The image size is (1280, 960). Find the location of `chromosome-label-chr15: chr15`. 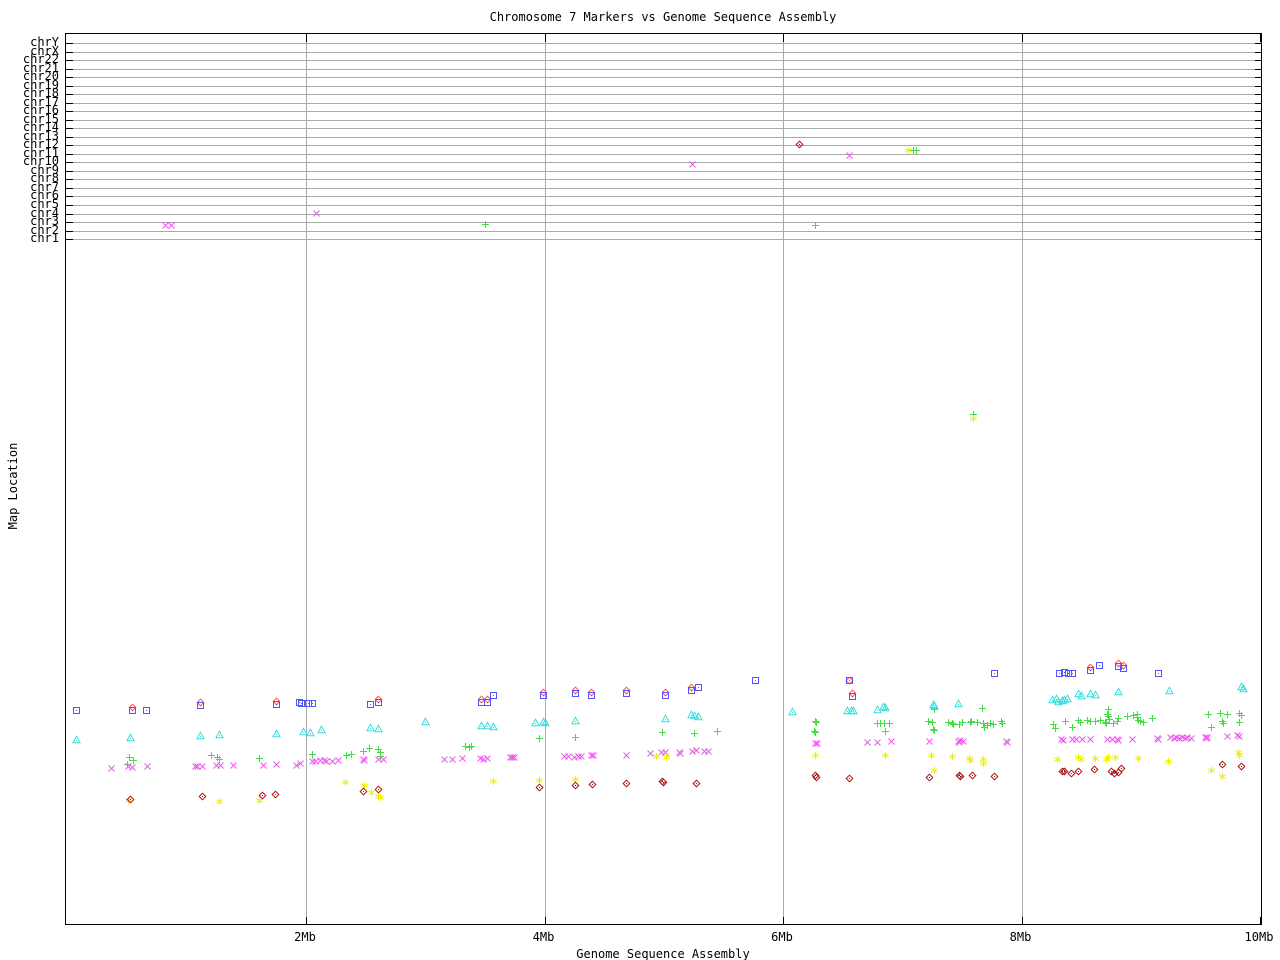

chromosome-label-chr15: chr15 is located at coordinates (40, 118).